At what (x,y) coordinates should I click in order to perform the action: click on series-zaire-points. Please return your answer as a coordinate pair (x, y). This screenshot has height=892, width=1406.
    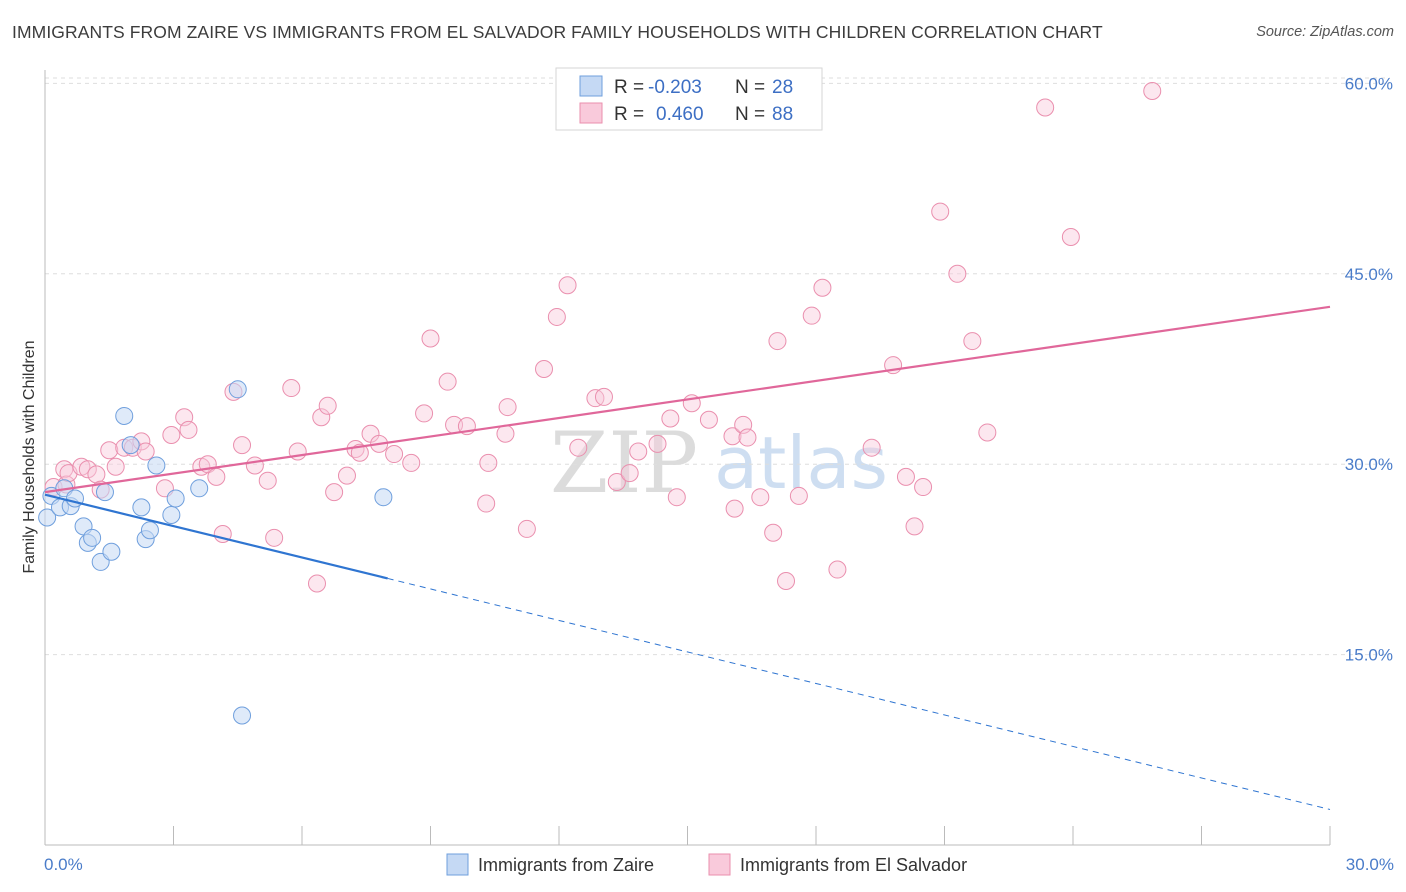
    Looking at the image, I should click on (215, 552).